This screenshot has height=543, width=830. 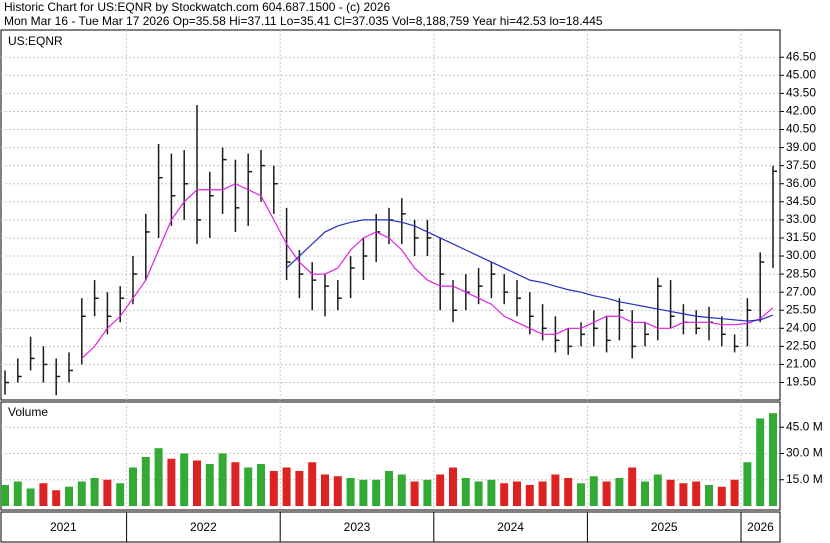 What do you see at coordinates (801, 56) in the screenshot?
I see `y-tick-label: 46.50` at bounding box center [801, 56].